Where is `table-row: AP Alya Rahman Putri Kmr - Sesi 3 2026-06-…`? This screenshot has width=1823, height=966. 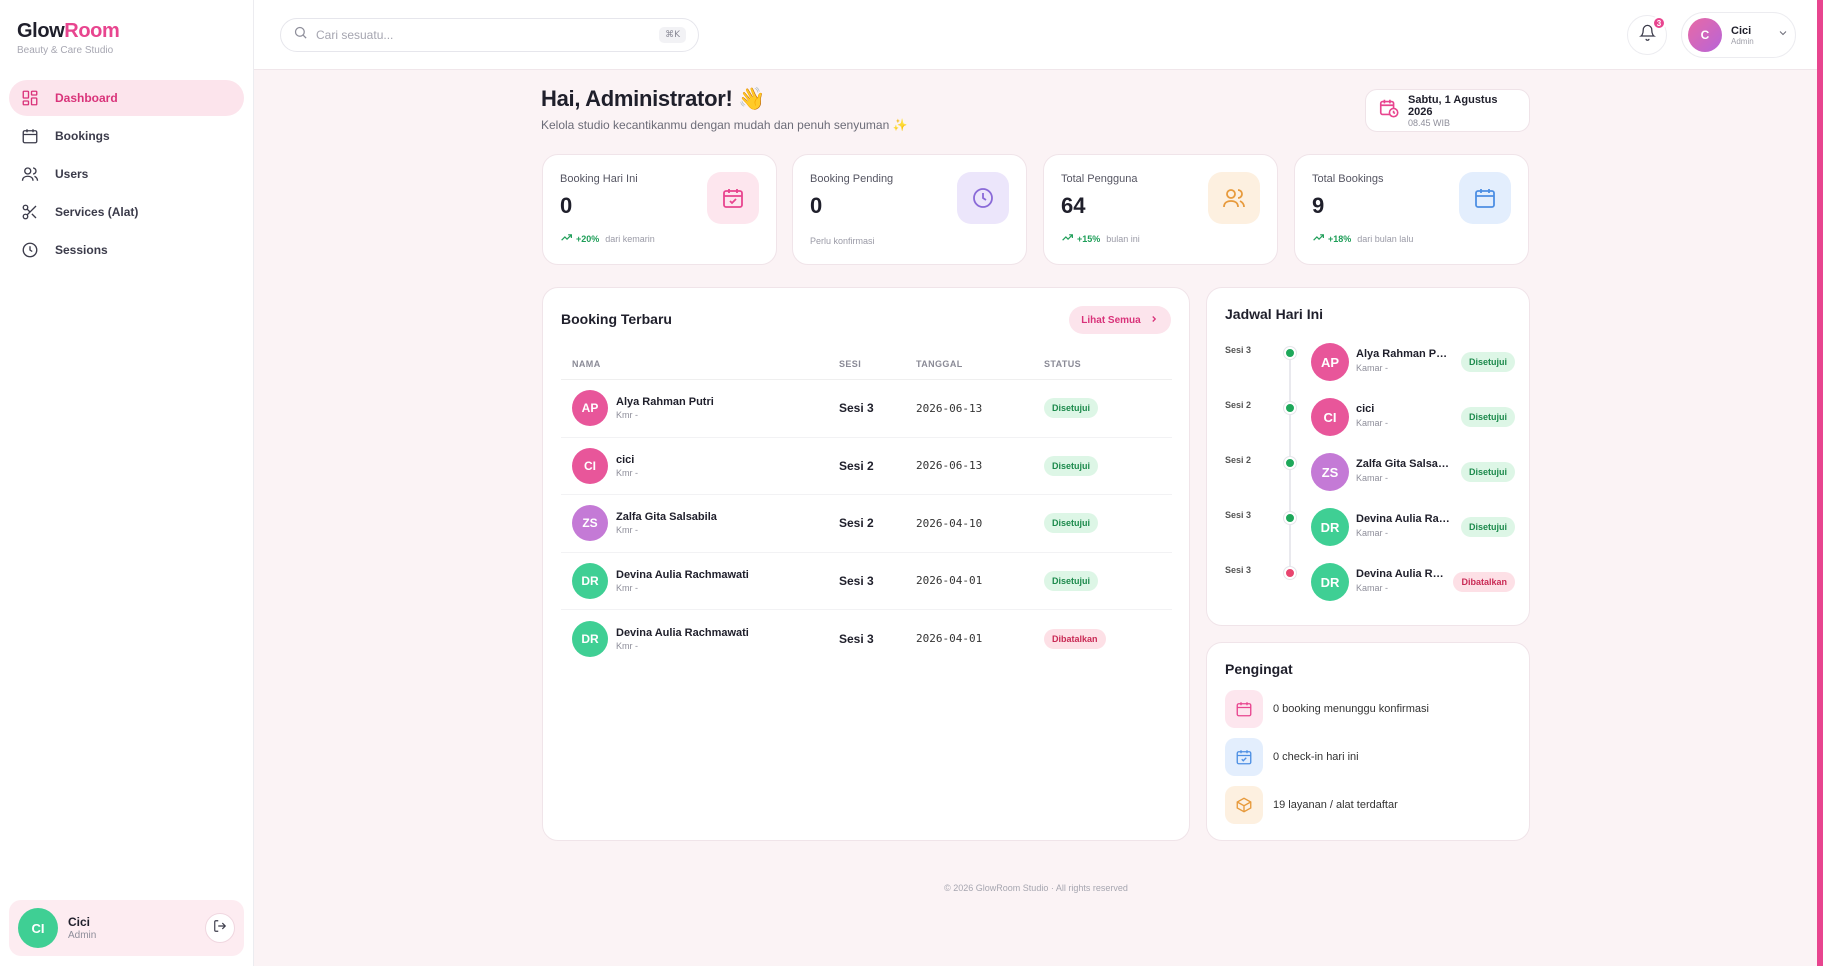 table-row: AP Alya Rahman Putri Kmr - Sesi 3 2026-06-… is located at coordinates (866, 409).